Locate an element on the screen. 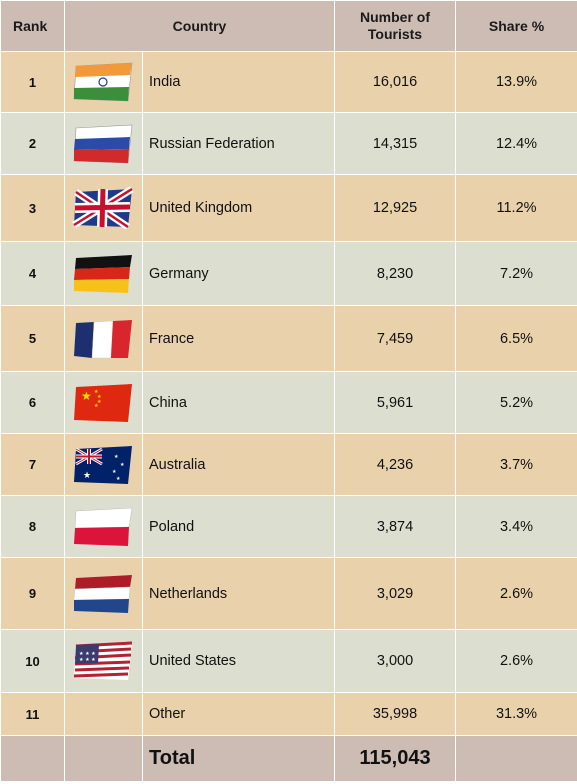  poland-flag-icon is located at coordinates (102, 526).